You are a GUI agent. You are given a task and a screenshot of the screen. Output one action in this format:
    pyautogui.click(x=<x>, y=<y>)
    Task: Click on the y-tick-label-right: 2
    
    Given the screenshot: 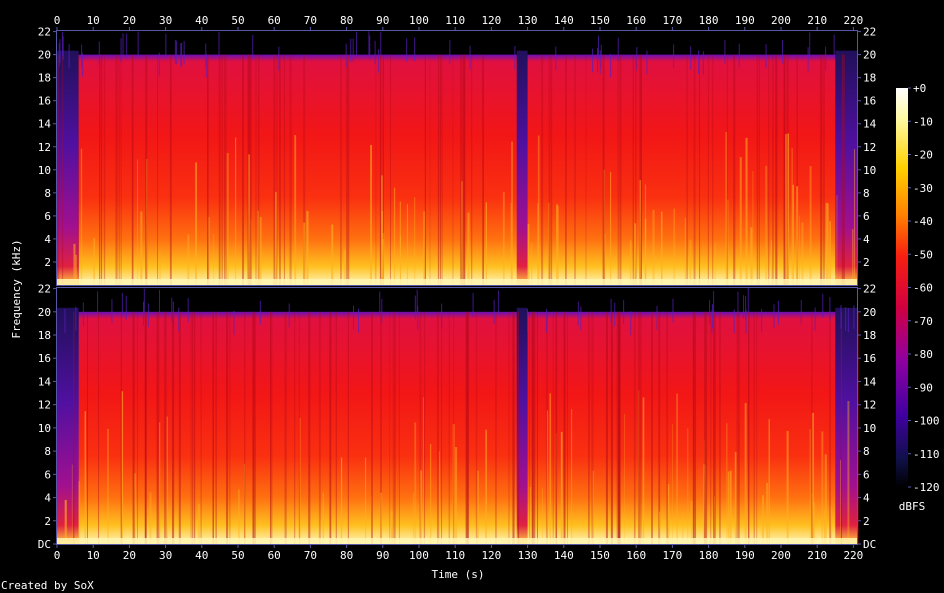 What is the action you would take?
    pyautogui.click(x=866, y=262)
    